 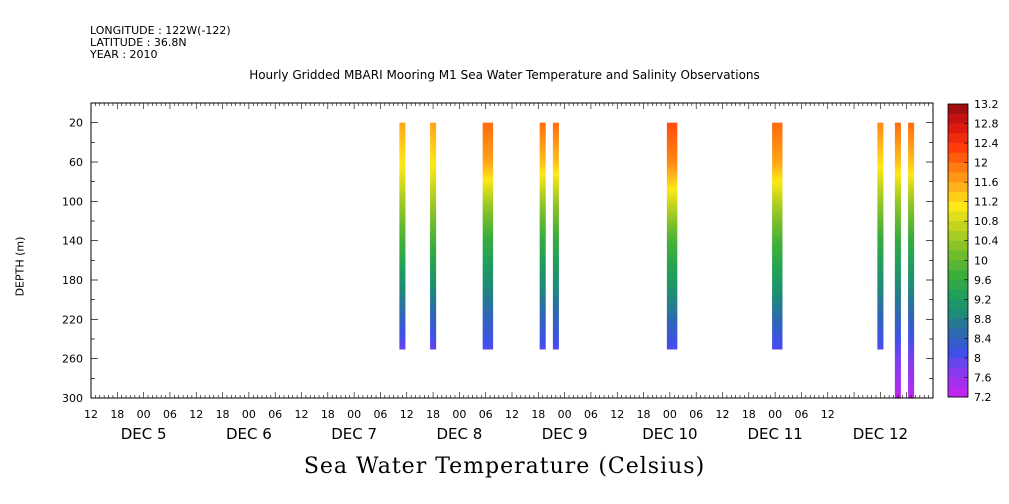 What do you see at coordinates (983, 338) in the screenshot?
I see `colorbar-label: 8.4` at bounding box center [983, 338].